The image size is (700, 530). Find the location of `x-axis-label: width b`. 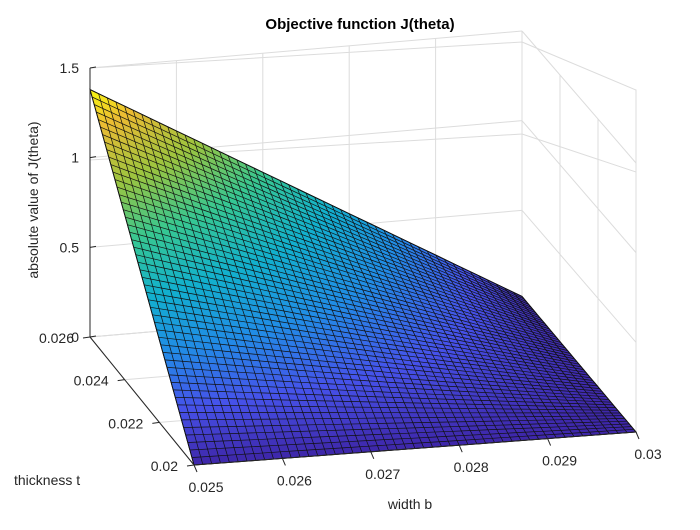

x-axis-label: width b is located at coordinates (410, 504).